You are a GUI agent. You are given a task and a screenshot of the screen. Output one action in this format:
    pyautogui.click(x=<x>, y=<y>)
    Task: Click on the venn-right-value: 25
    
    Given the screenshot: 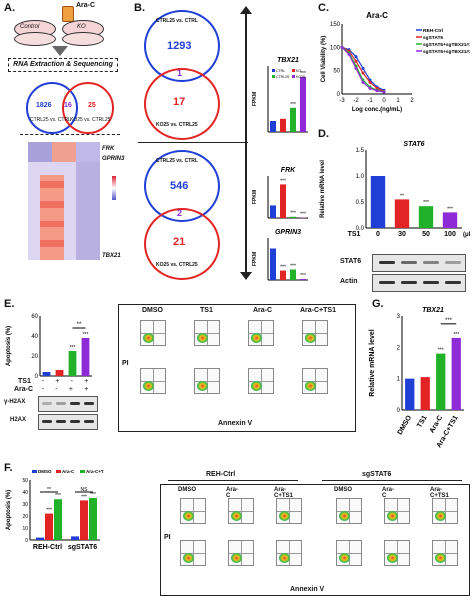 What is the action you would take?
    pyautogui.click(x=92, y=105)
    